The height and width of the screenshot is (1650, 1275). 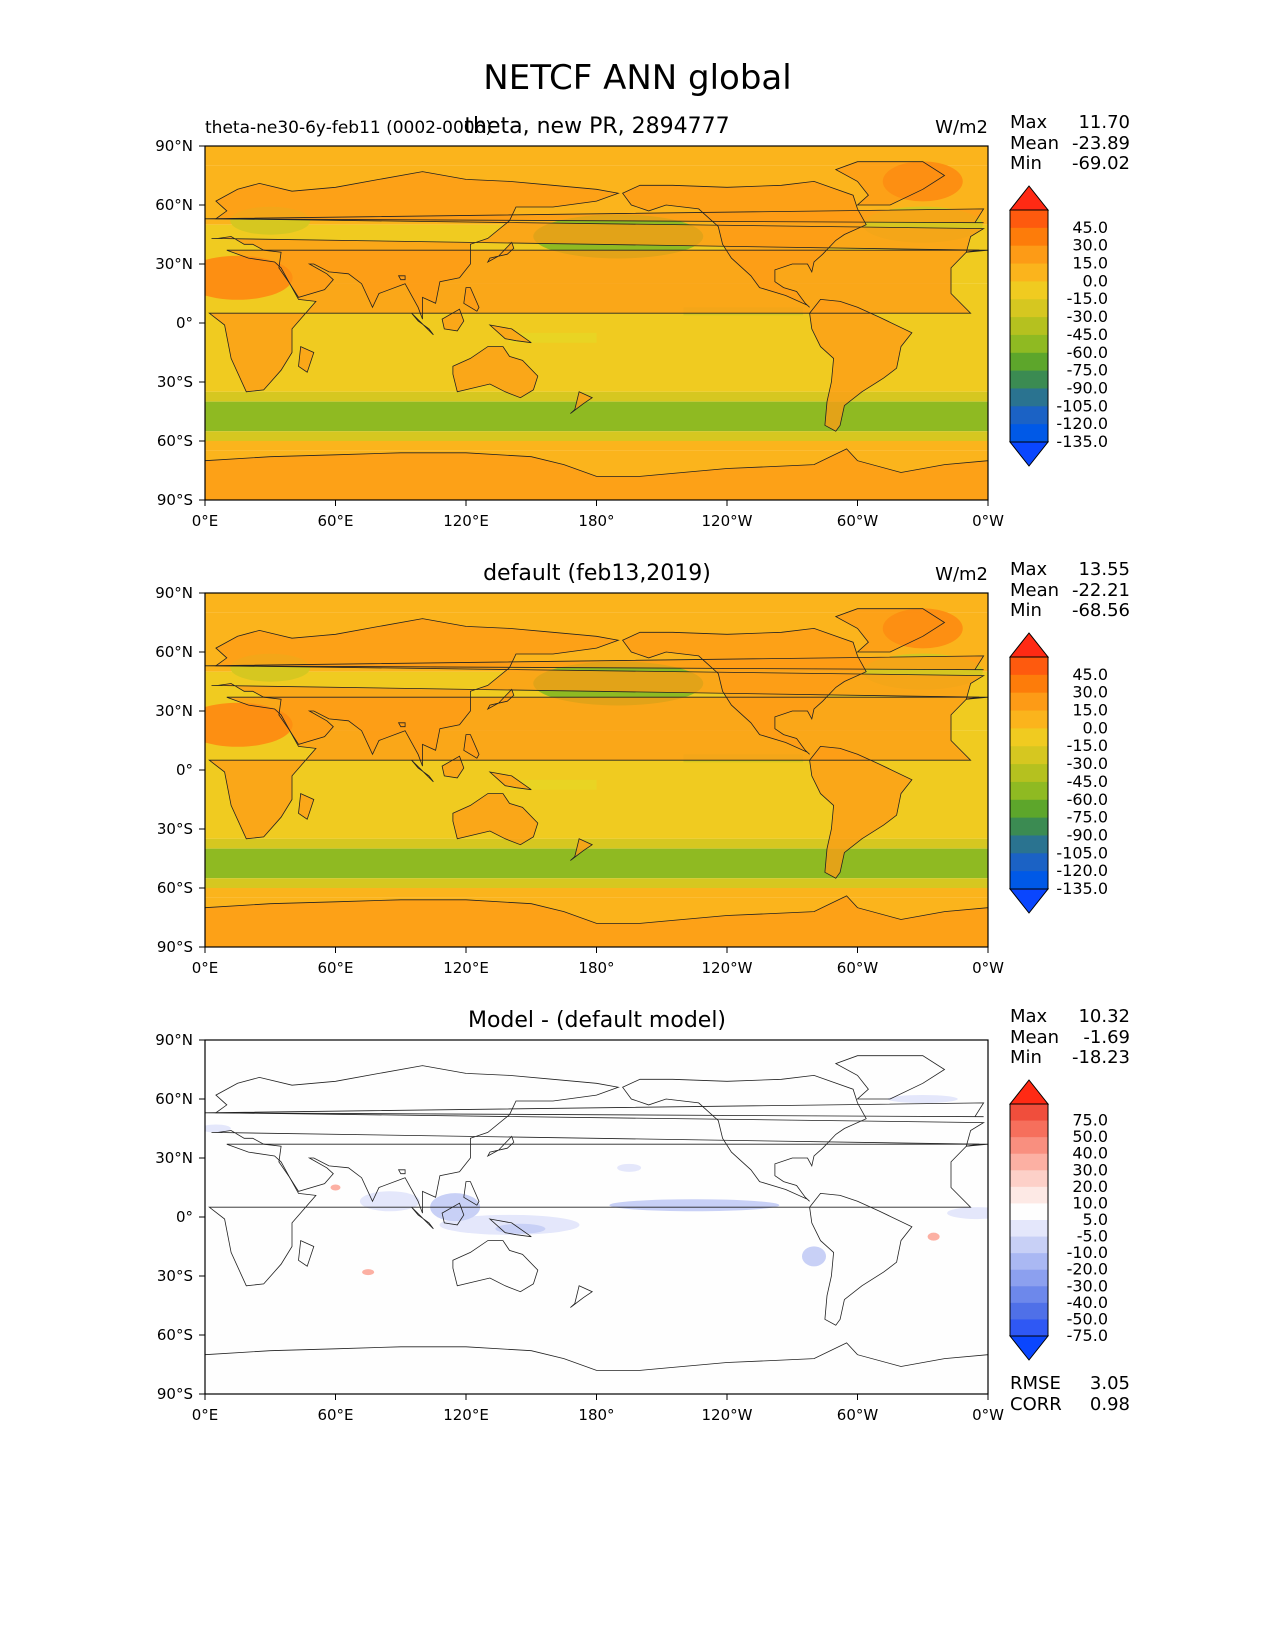 What do you see at coordinates (1087, 1252) in the screenshot?
I see `colorbar-label: -10.0` at bounding box center [1087, 1252].